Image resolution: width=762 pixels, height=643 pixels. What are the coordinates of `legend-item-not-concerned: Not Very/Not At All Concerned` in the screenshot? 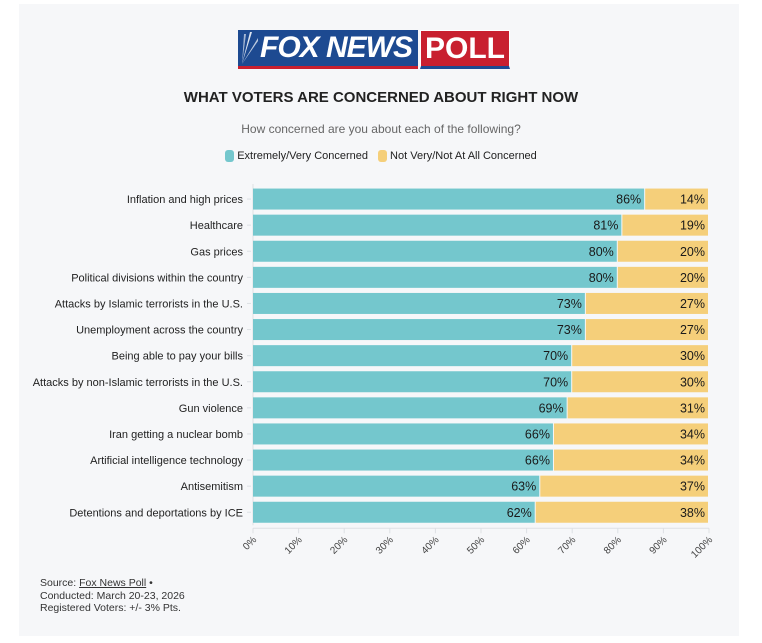 It's located at (457, 156).